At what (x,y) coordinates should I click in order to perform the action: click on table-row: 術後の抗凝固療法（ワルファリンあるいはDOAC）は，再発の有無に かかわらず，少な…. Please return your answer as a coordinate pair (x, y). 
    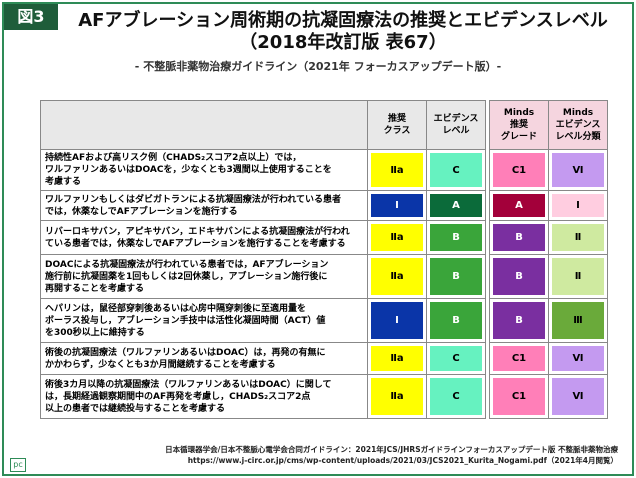
    Looking at the image, I should click on (324, 358).